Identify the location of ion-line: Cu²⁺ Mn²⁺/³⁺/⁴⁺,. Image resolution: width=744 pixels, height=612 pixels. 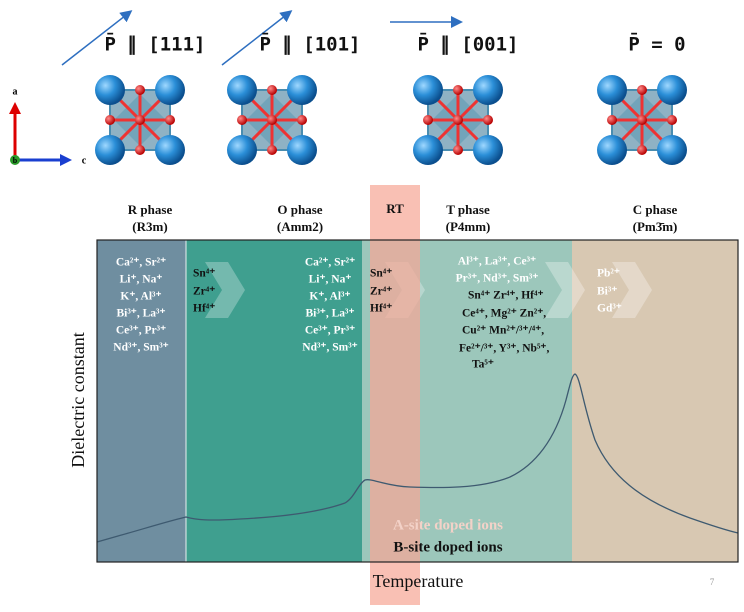
(503, 331).